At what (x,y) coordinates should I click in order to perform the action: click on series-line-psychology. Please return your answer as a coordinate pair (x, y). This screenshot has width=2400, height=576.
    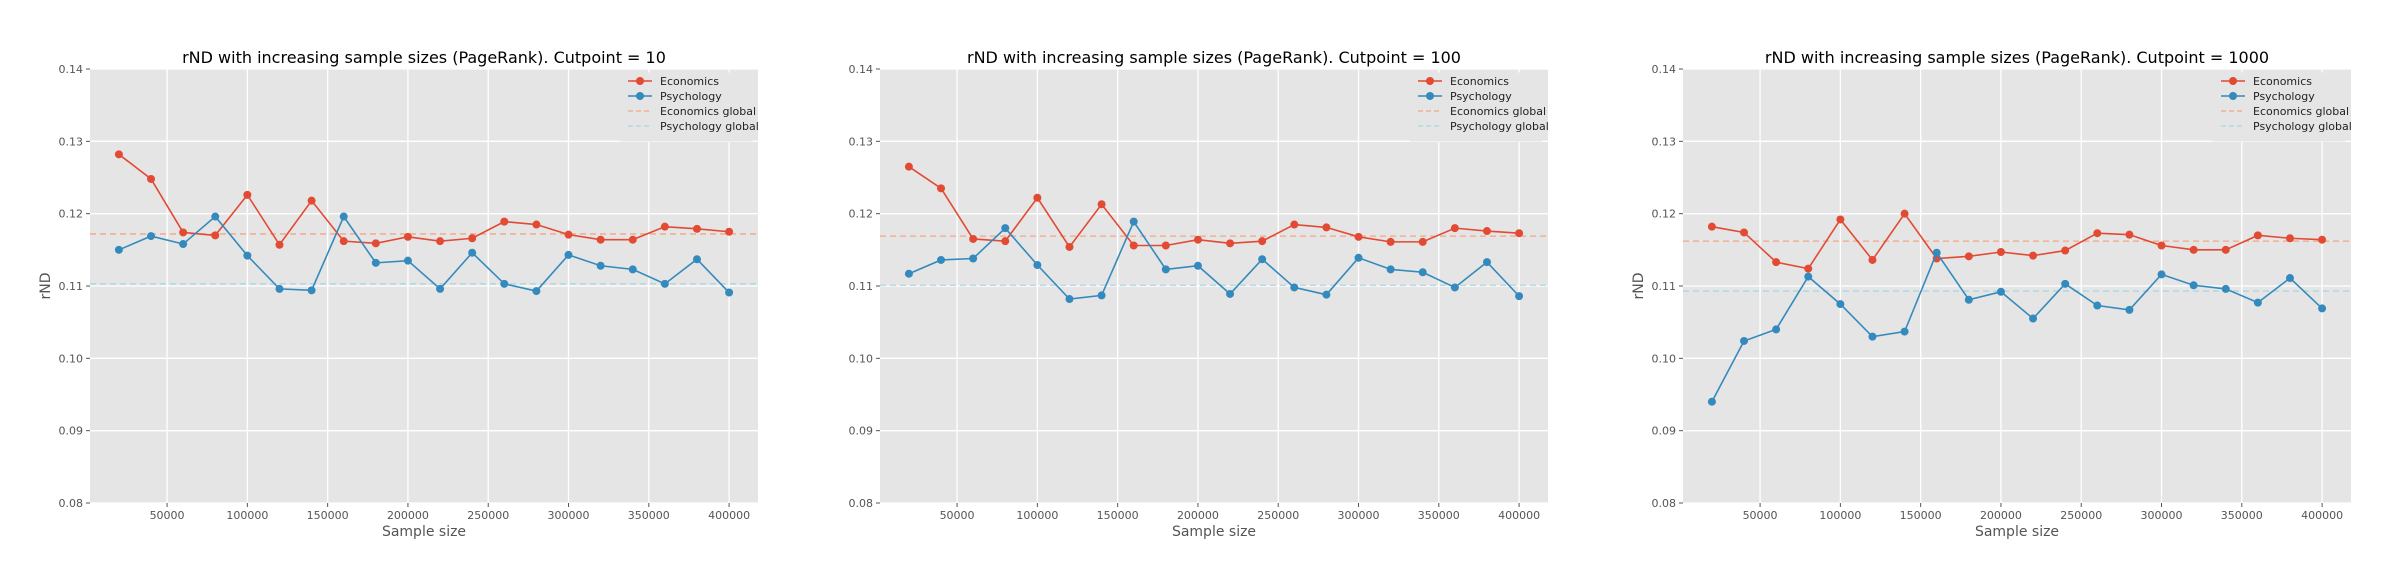
    Looking at the image, I should click on (2017, 327).